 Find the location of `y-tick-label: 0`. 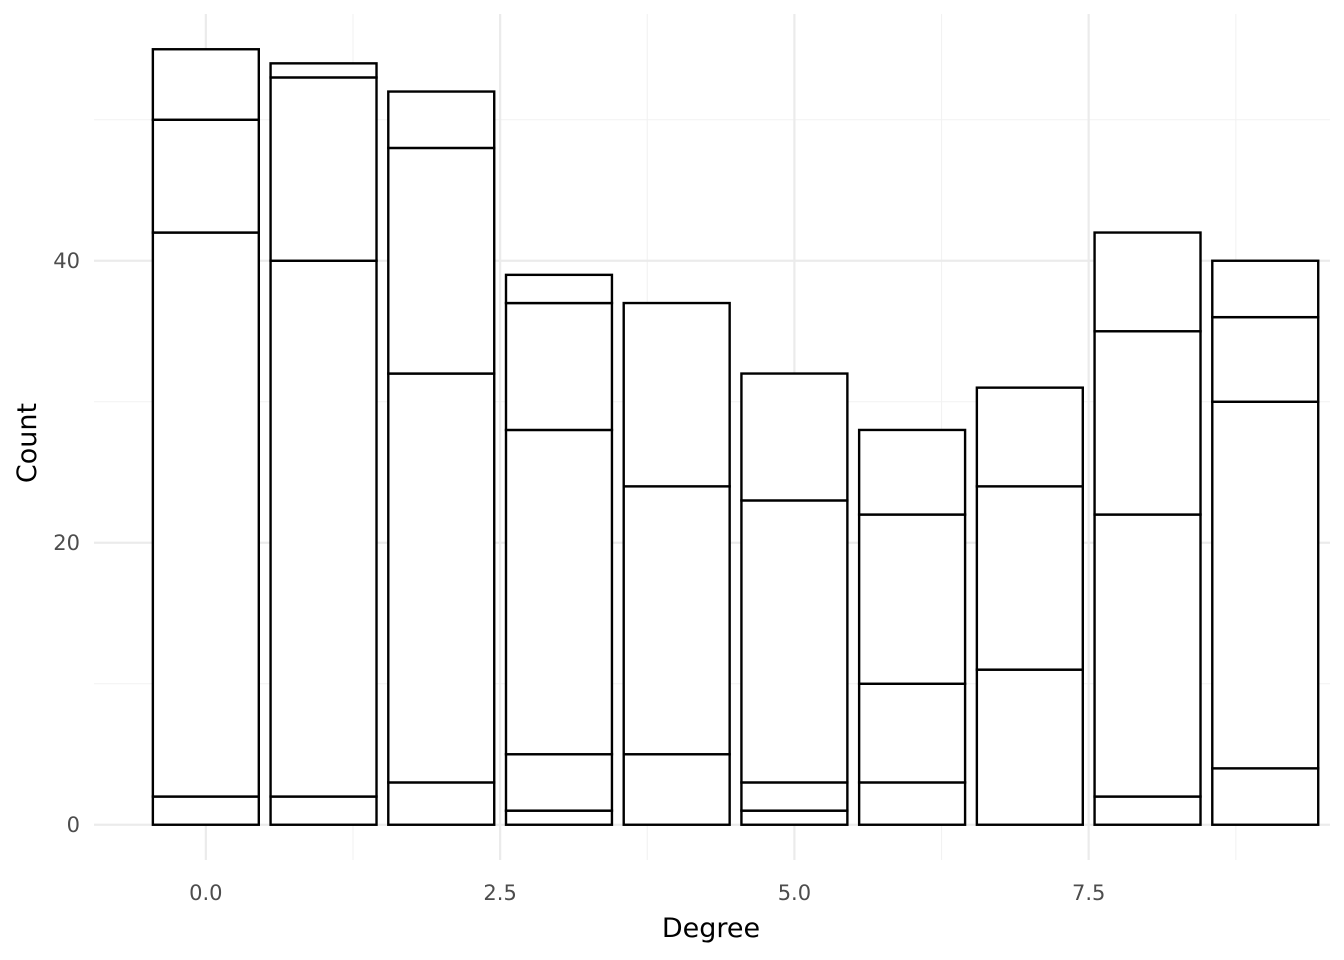

y-tick-label: 0 is located at coordinates (73, 825).